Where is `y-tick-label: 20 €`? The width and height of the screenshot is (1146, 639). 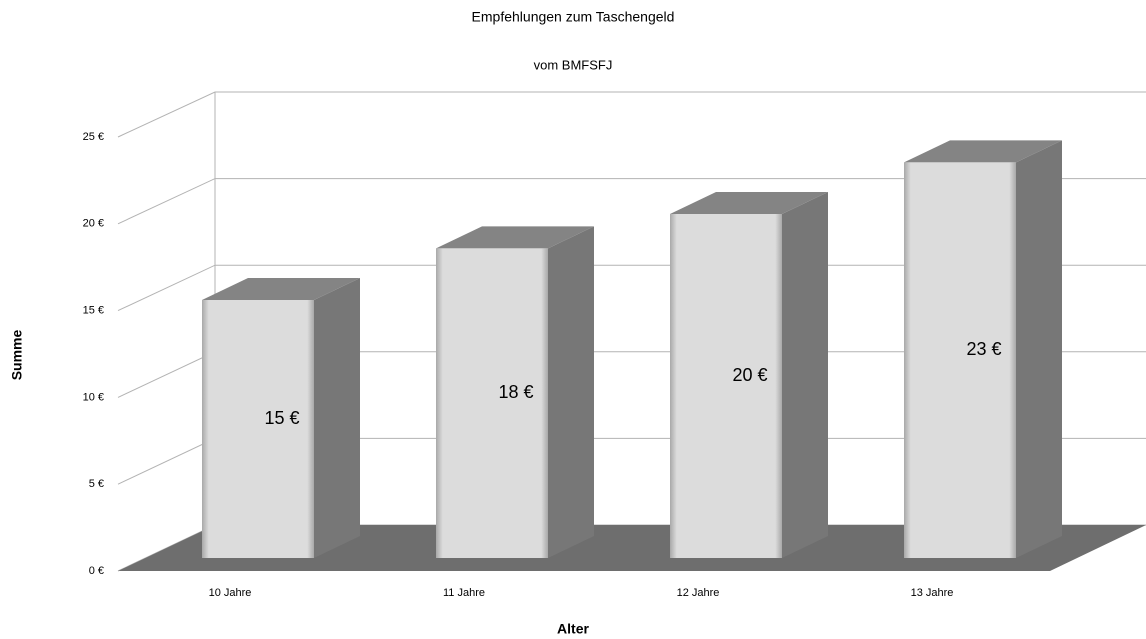
y-tick-label: 20 € is located at coordinates (93, 224).